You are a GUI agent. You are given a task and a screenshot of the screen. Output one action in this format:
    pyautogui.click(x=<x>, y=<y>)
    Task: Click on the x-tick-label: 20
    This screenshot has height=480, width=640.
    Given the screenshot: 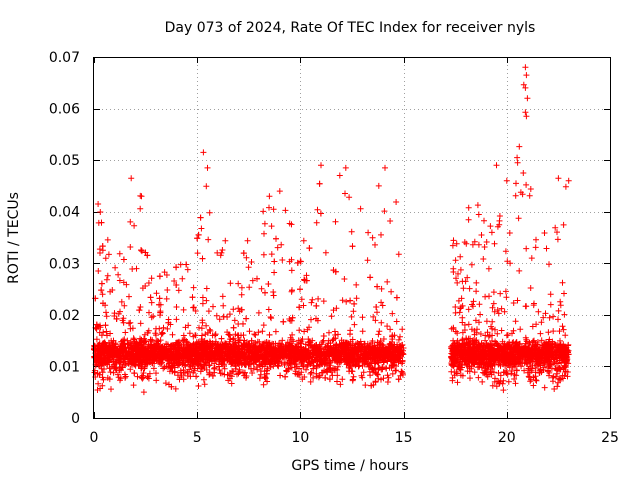 What is the action you would take?
    pyautogui.click(x=507, y=438)
    